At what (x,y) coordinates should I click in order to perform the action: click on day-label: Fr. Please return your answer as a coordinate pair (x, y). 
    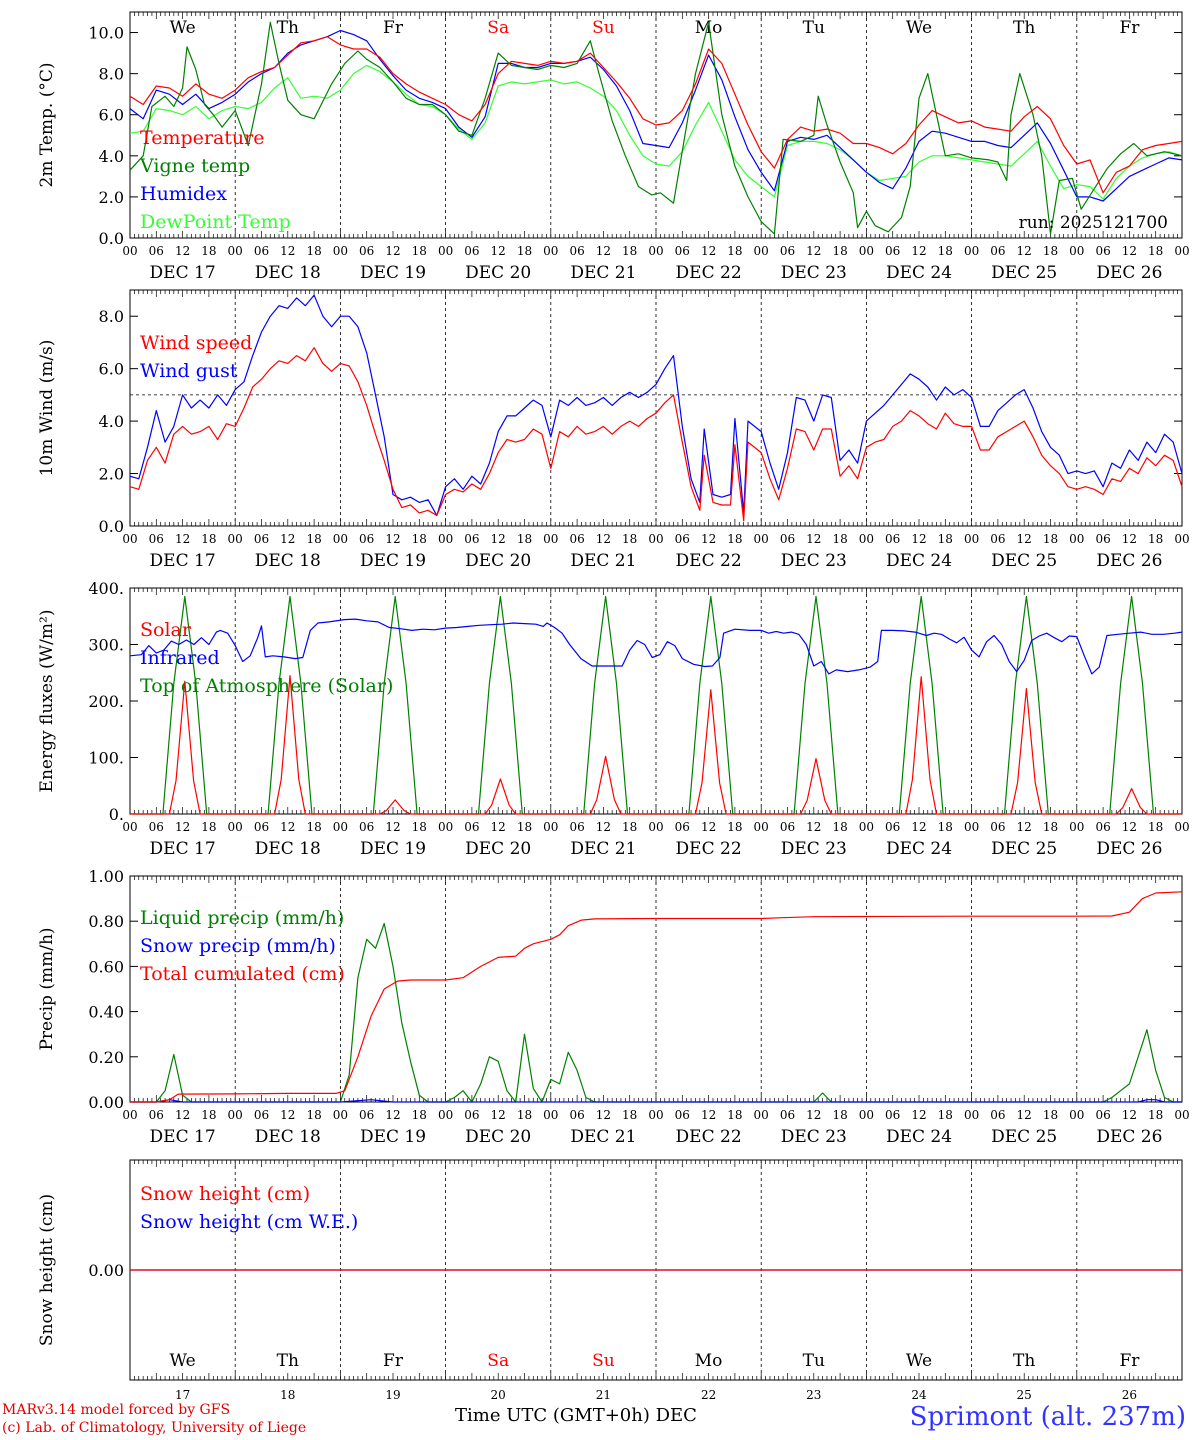
    Looking at the image, I should click on (393, 1361).